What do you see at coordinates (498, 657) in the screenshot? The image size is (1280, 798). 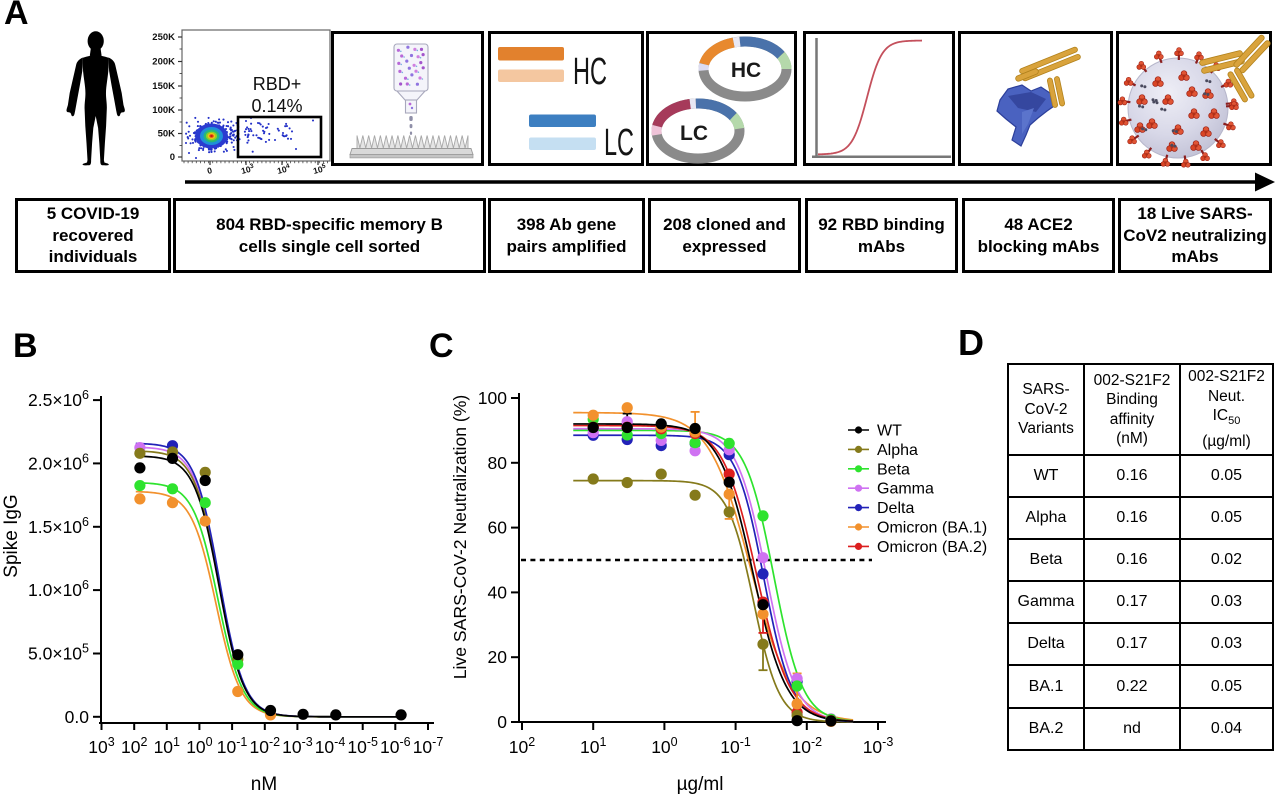 I see `svg-text: 20` at bounding box center [498, 657].